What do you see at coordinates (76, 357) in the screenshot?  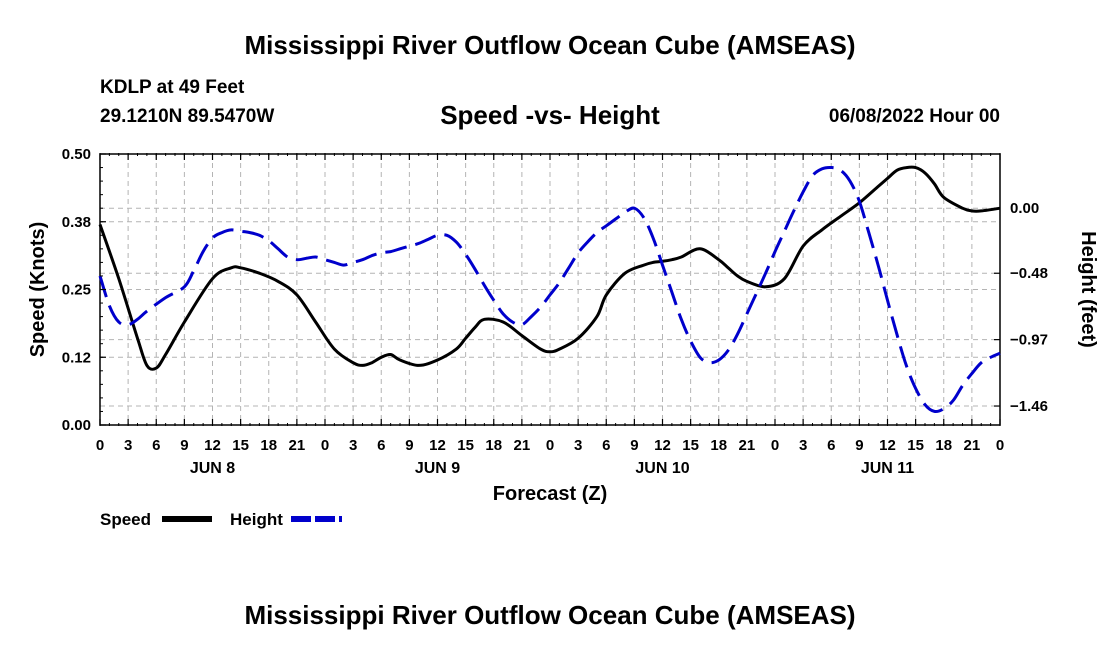 I see `y-left-tick-label: 0.12` at bounding box center [76, 357].